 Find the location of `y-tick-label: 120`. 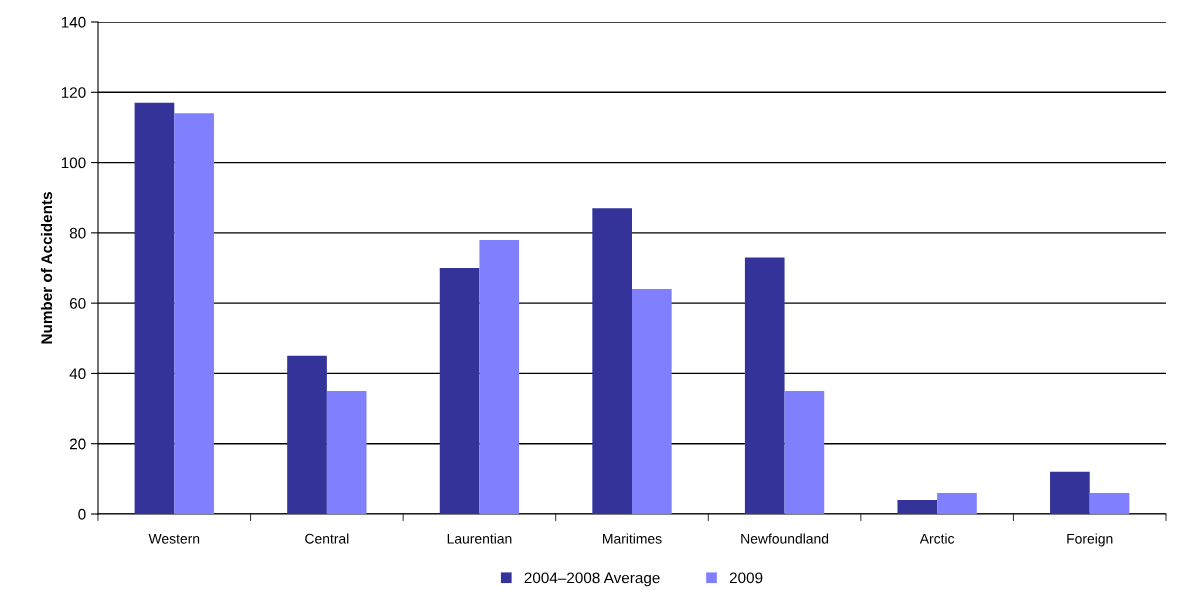

y-tick-label: 120 is located at coordinates (73, 92).